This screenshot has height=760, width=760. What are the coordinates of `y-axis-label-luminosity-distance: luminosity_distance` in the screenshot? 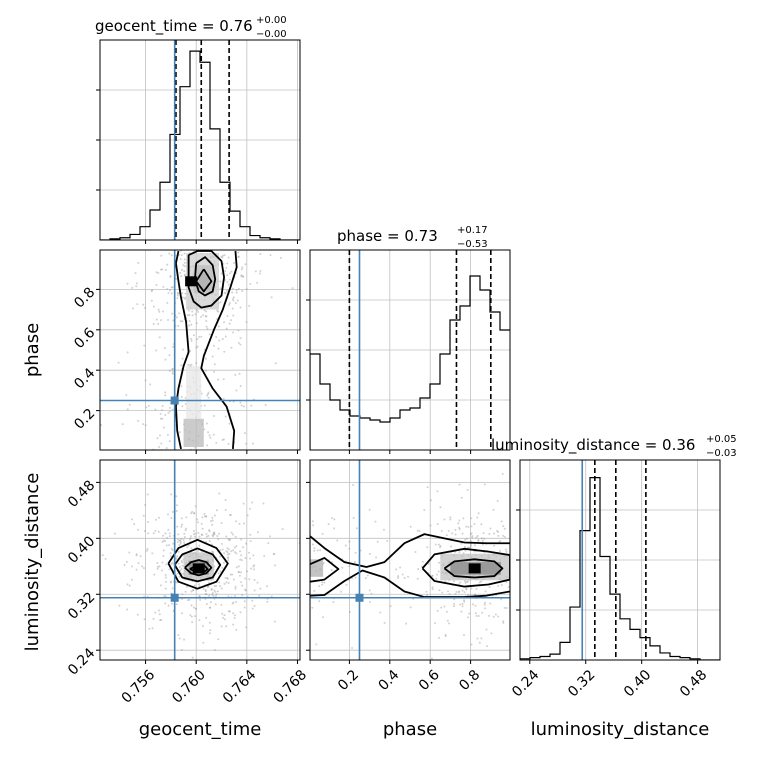 It's located at (32, 562).